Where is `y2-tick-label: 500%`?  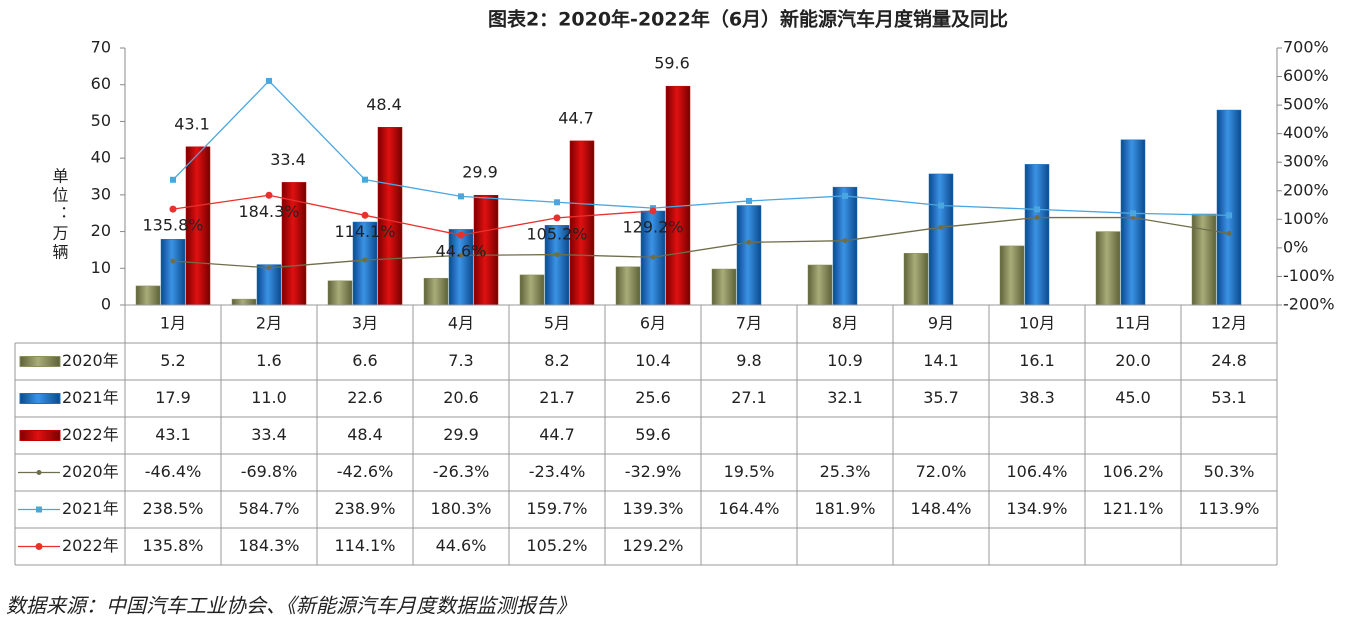
y2-tick-label: 500% is located at coordinates (1306, 104).